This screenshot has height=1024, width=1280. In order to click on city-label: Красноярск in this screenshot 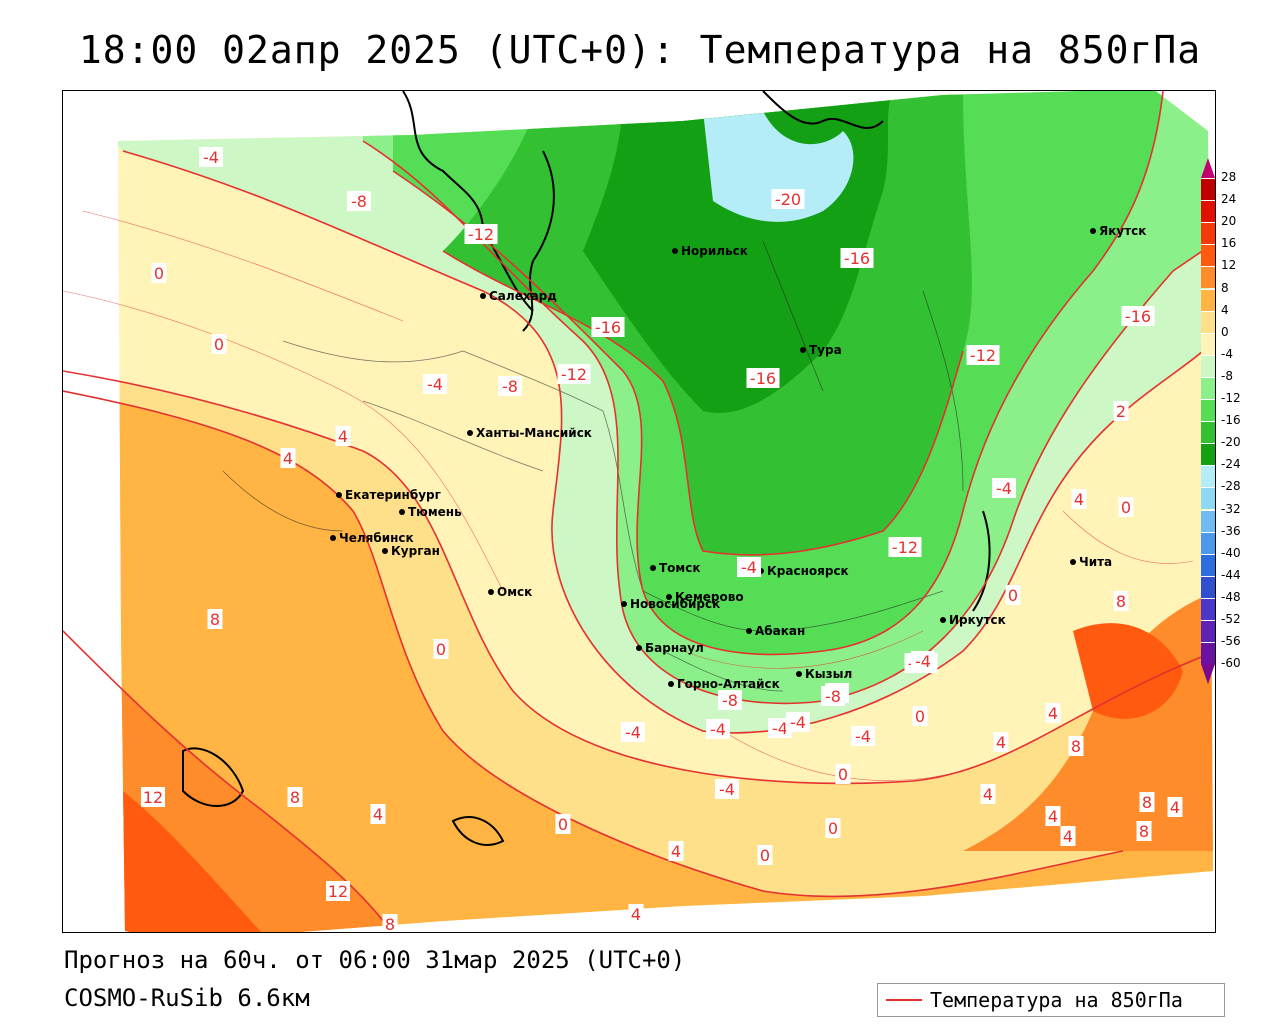, I will do `click(808, 571)`.